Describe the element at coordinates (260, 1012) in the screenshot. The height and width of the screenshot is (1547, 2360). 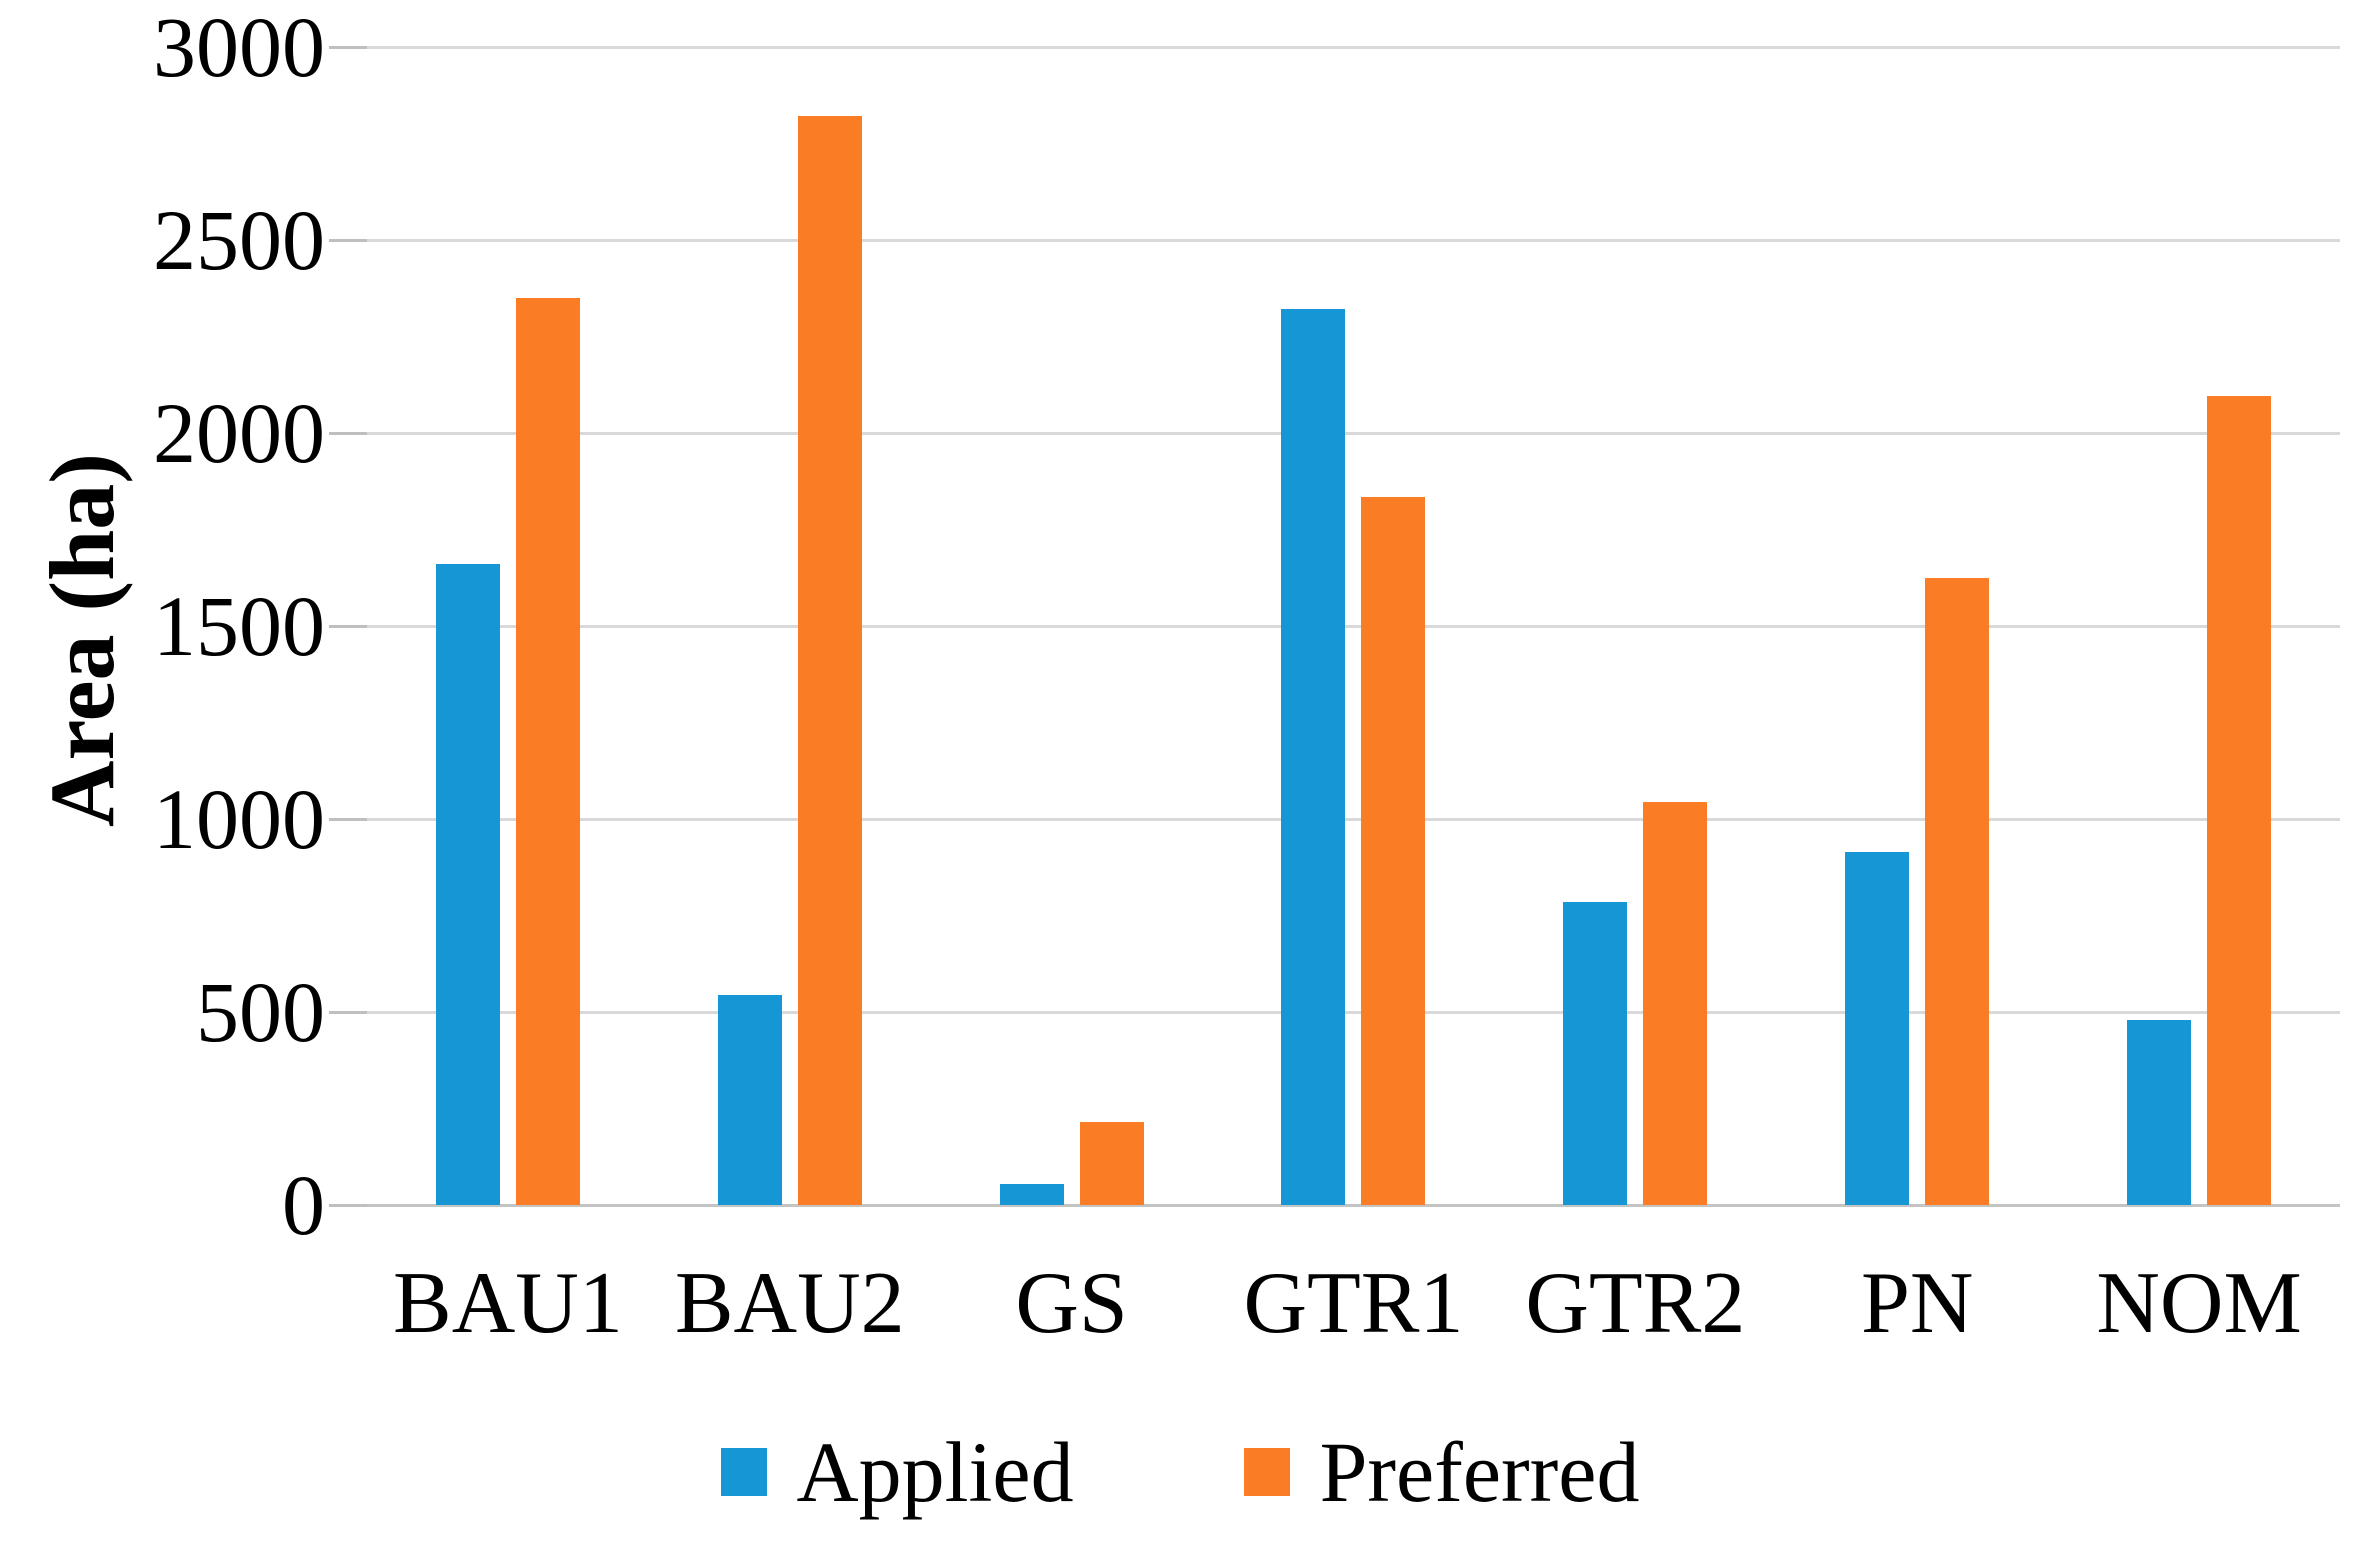
I see `y-tick-label: 500` at that location.